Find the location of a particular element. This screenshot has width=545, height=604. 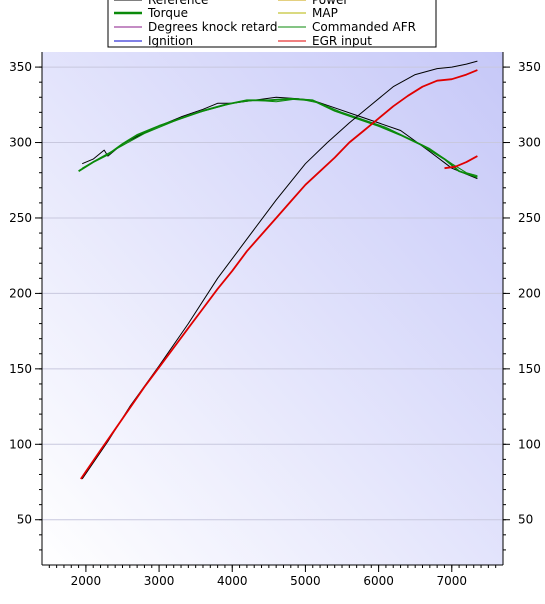

y-tick-label-left: 50 is located at coordinates (24, 520).